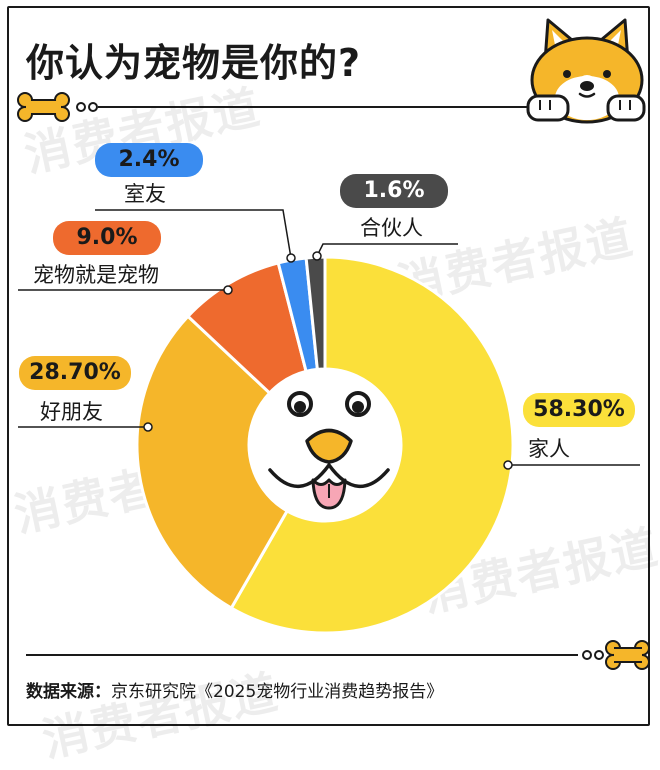 The height and width of the screenshot is (770, 660). What do you see at coordinates (145, 194) in the screenshot?
I see `category-label-roommate: 室友` at bounding box center [145, 194].